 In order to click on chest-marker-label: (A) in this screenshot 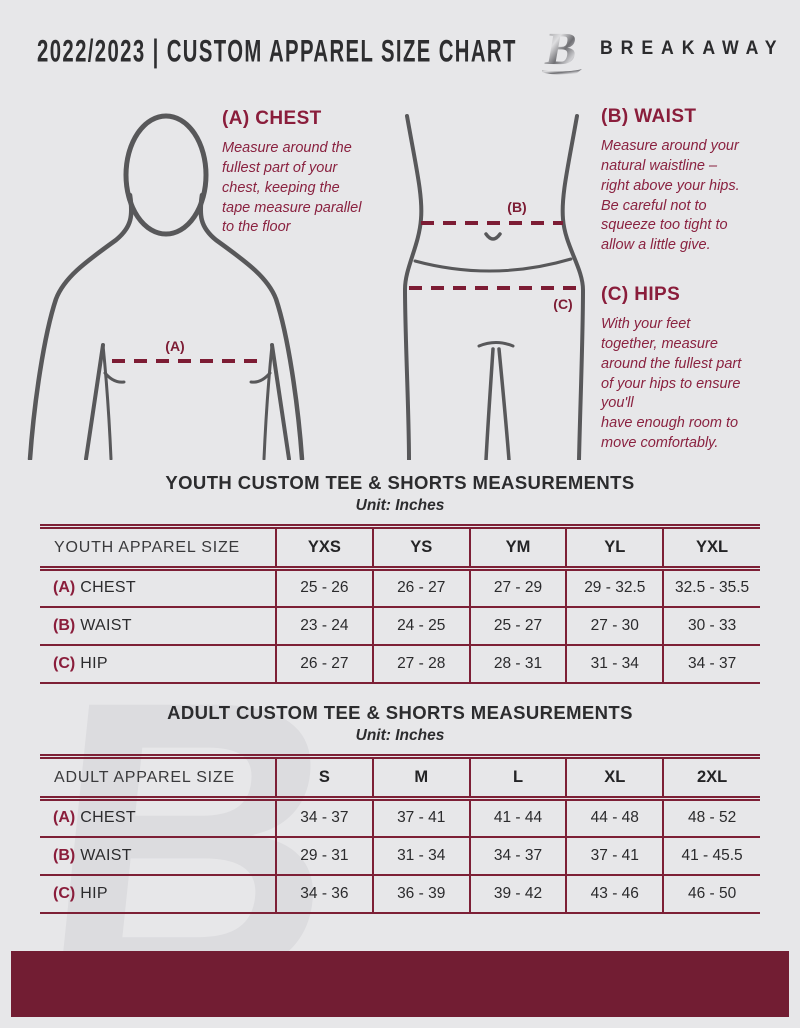, I will do `click(174, 346)`.